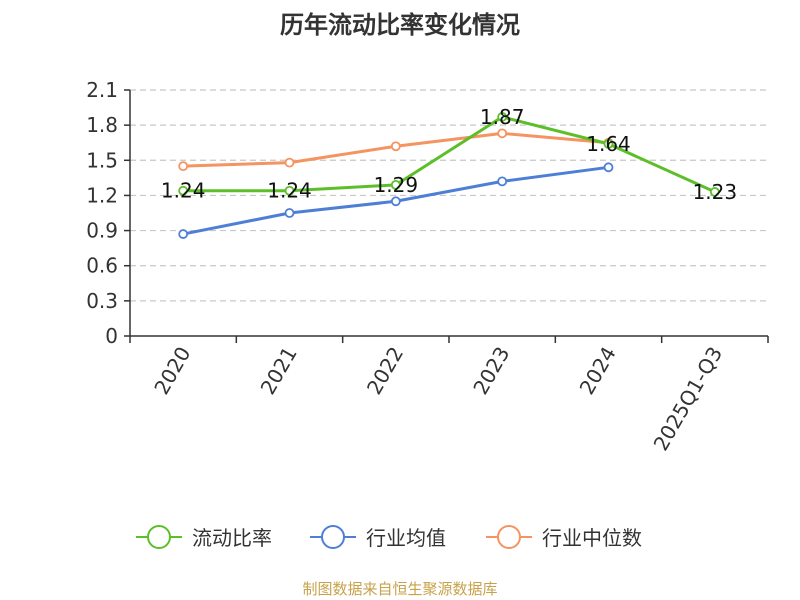  I want to click on y-tick-label: 1.5, so click(102, 160).